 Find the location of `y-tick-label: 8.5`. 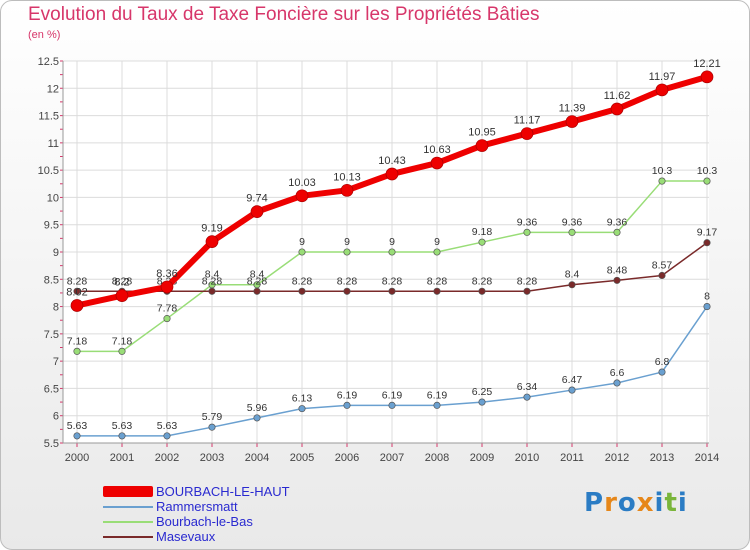

y-tick-label: 8.5 is located at coordinates (51, 280).